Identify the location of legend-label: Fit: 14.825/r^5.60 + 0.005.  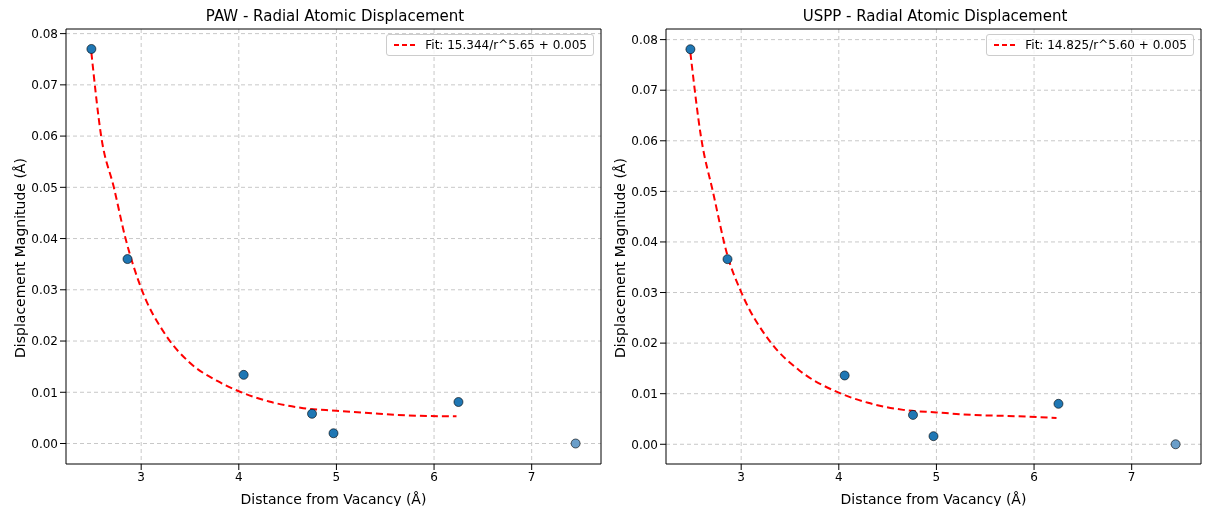
(1106, 45).